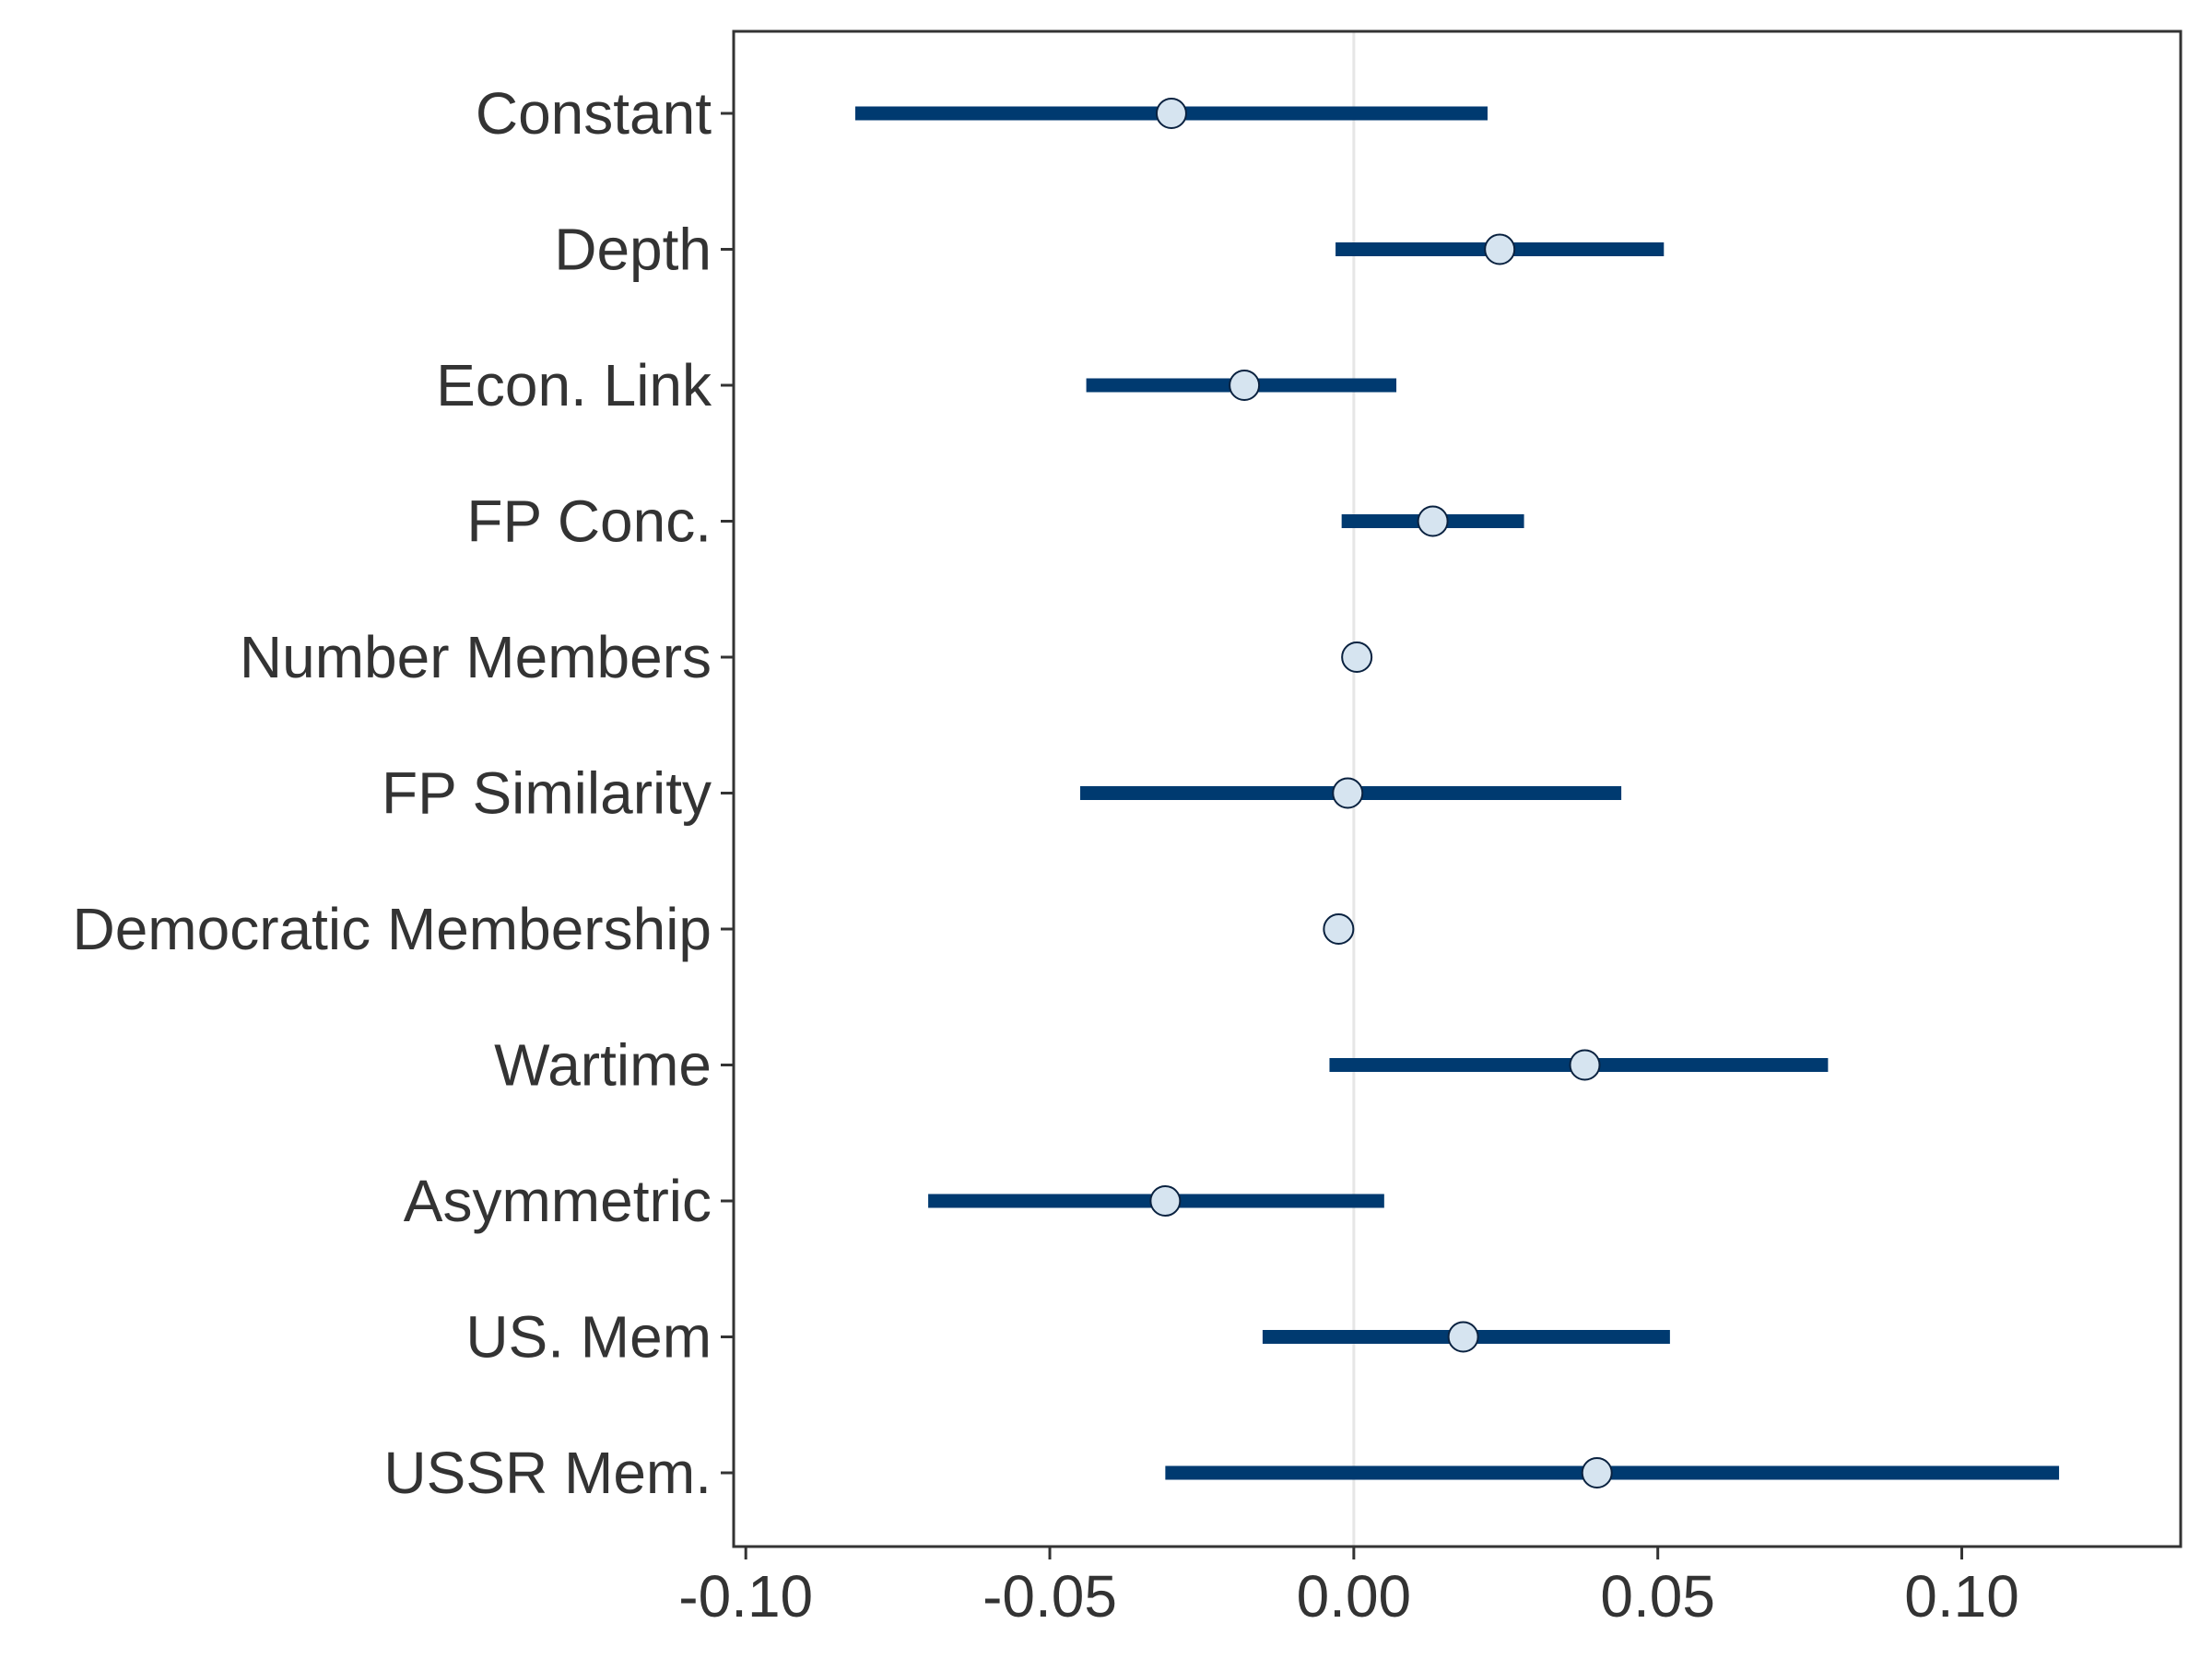 This screenshot has height=1659, width=2212. What do you see at coordinates (745, 1596) in the screenshot?
I see `x-tick-label: -0.10` at bounding box center [745, 1596].